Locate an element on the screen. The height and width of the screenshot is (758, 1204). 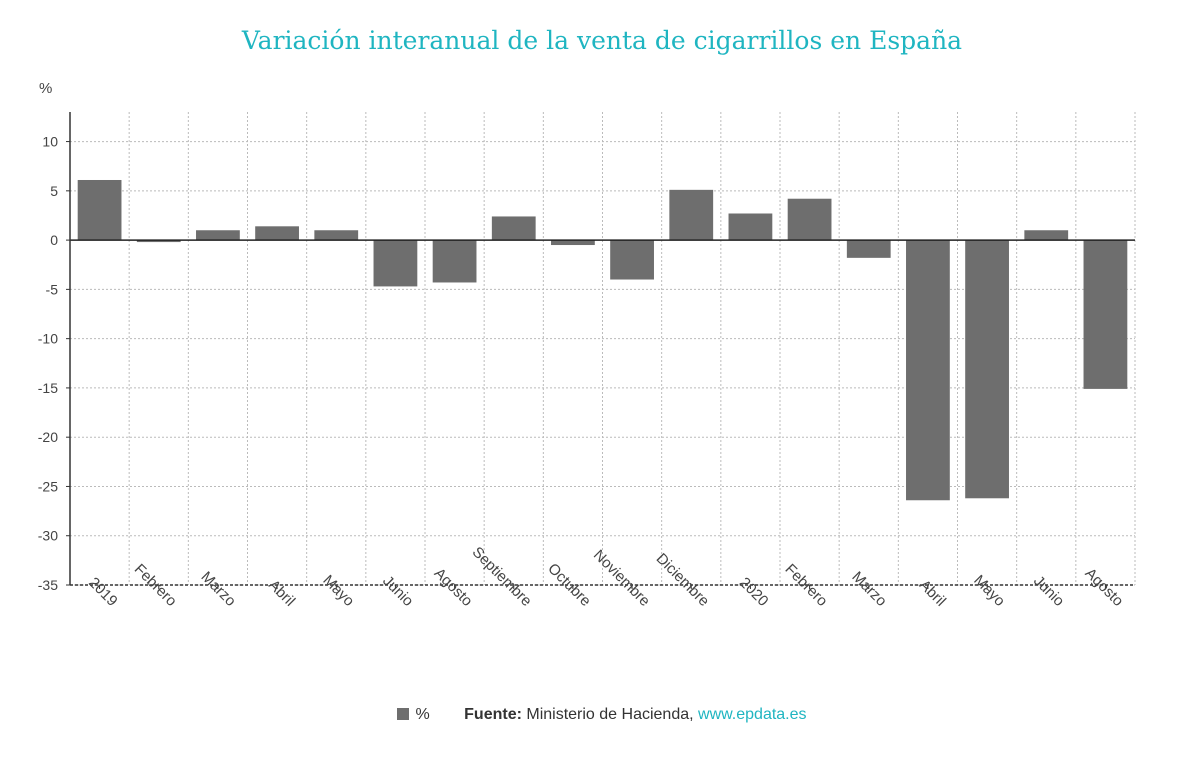
y-tick-label: -25 is located at coordinates (48, 486).